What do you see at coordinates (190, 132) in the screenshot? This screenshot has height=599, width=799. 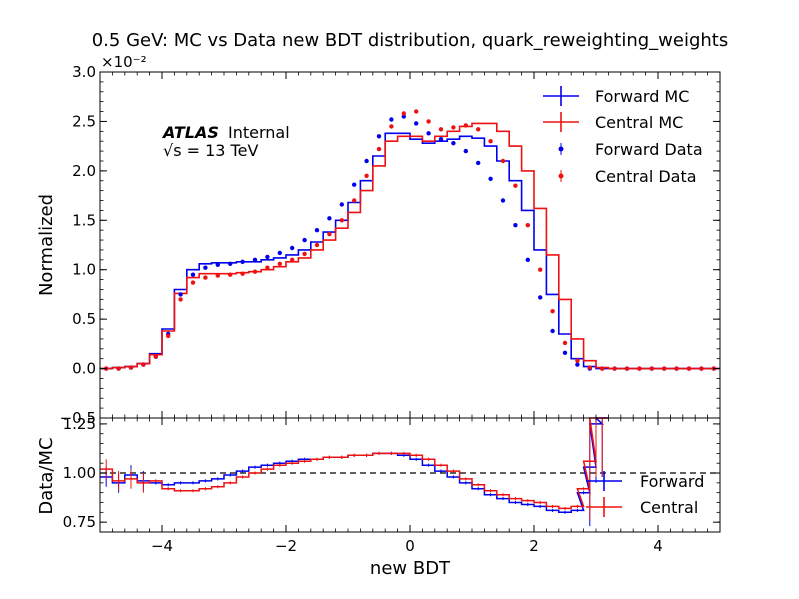 I see `atlas-label: ATLAS` at bounding box center [190, 132].